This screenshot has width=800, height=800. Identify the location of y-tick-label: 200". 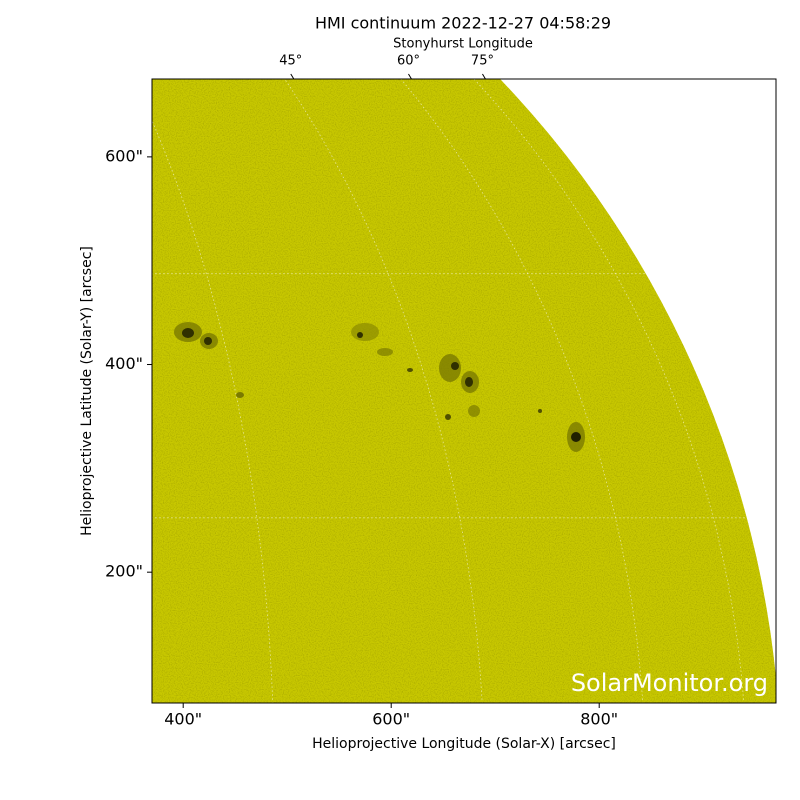
(124, 571).